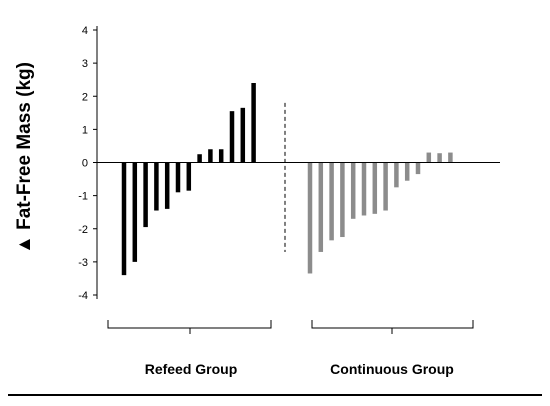 This screenshot has height=406, width=550. What do you see at coordinates (290, 327) in the screenshot?
I see `group-braces` at bounding box center [290, 327].